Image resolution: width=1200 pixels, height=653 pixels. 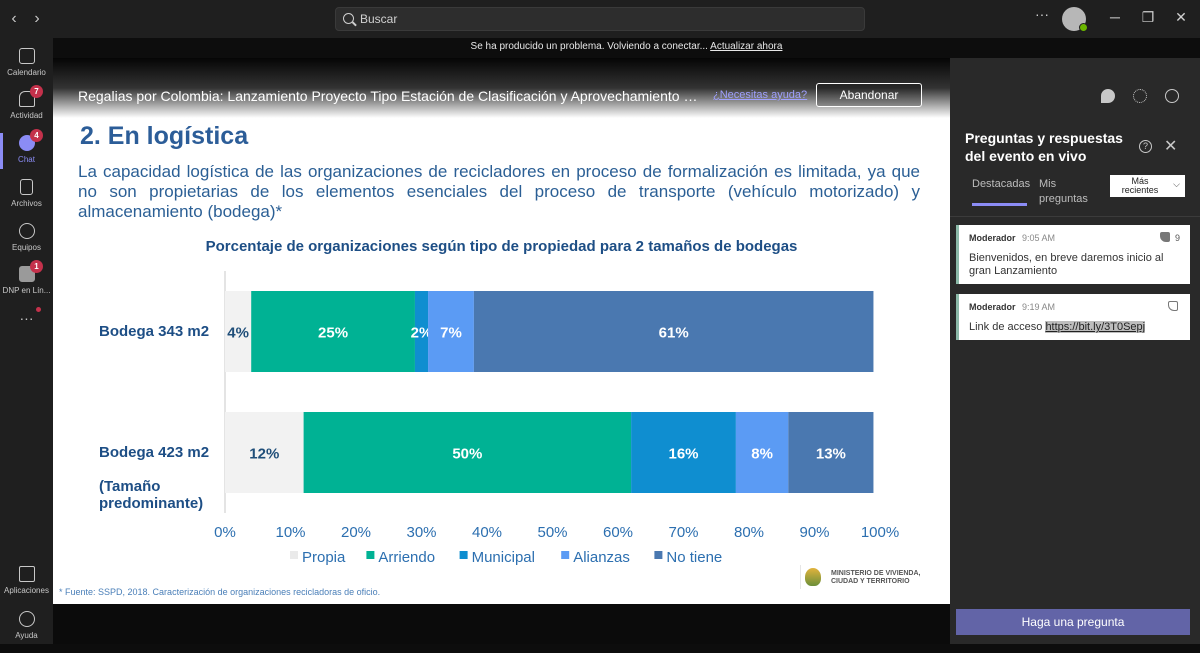 I want to click on rail-label-activity: Actividad, so click(x=26, y=115).